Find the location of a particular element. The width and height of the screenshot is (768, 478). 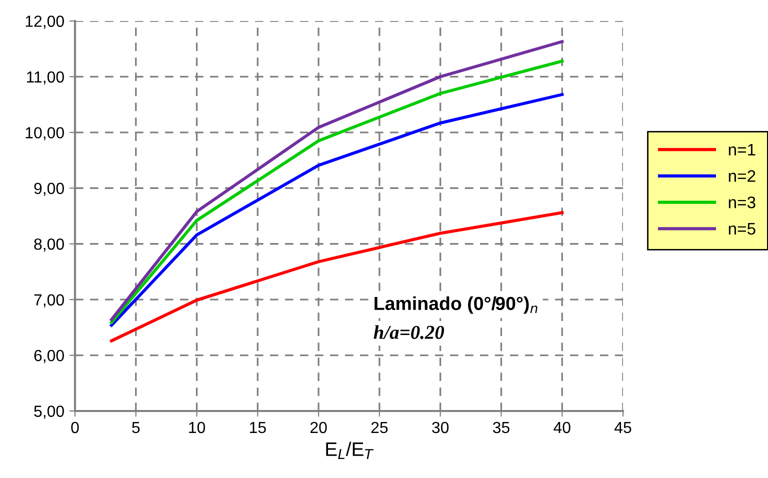

y-tick-label: 11,00 is located at coordinates (45, 78).